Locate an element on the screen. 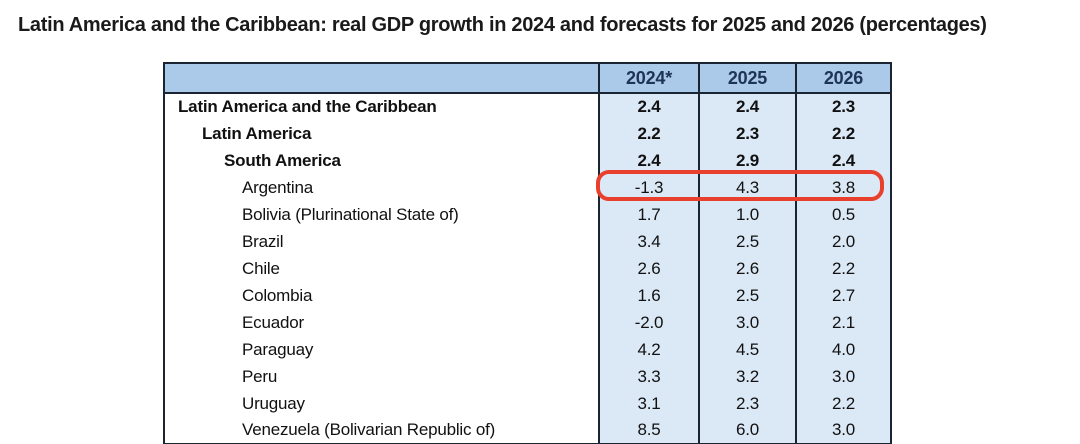 The height and width of the screenshot is (444, 1080). table-row: Chile 2.6 2.6 2.2 is located at coordinates (527, 268).